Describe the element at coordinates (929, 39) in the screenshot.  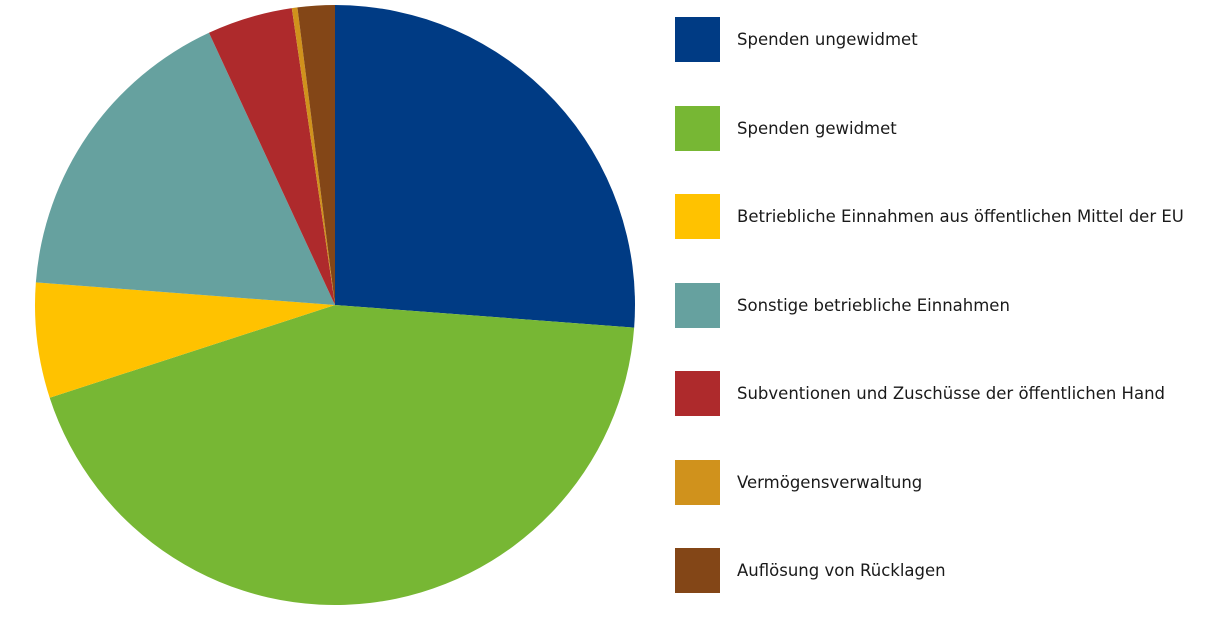
I see `legend-item: Spenden ungewidmet` at that location.